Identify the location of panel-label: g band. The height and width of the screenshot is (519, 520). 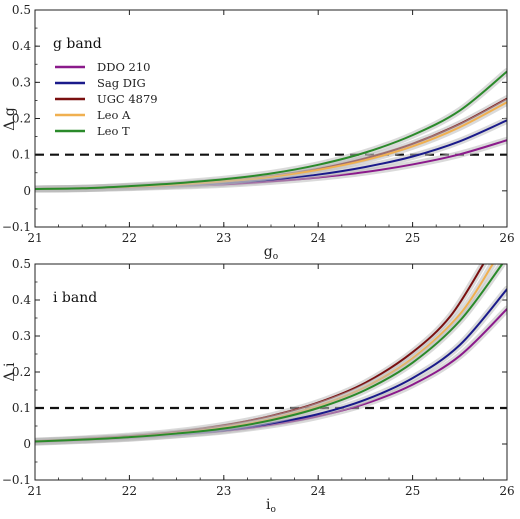
(77, 44).